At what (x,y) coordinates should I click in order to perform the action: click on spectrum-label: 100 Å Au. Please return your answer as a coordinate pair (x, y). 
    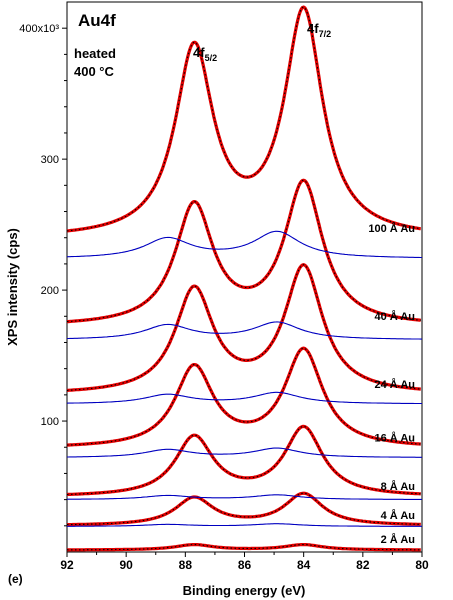
    Looking at the image, I should click on (391, 228).